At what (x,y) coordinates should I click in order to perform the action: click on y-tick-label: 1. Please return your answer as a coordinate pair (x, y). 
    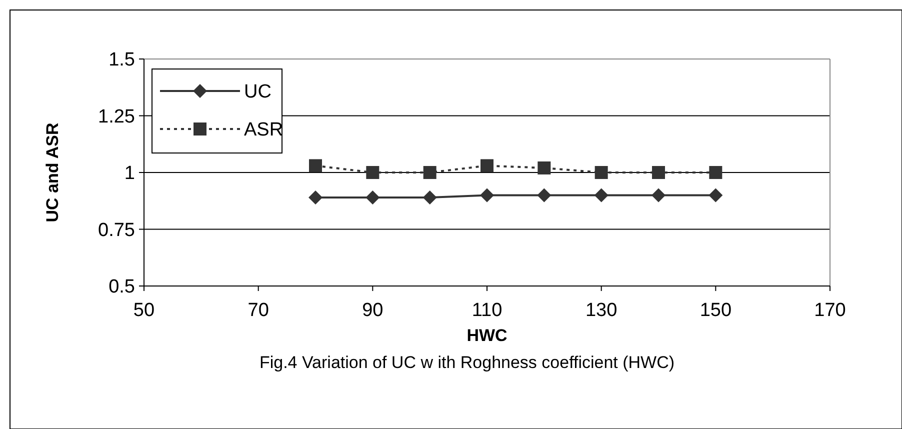
    Looking at the image, I should click on (129, 173).